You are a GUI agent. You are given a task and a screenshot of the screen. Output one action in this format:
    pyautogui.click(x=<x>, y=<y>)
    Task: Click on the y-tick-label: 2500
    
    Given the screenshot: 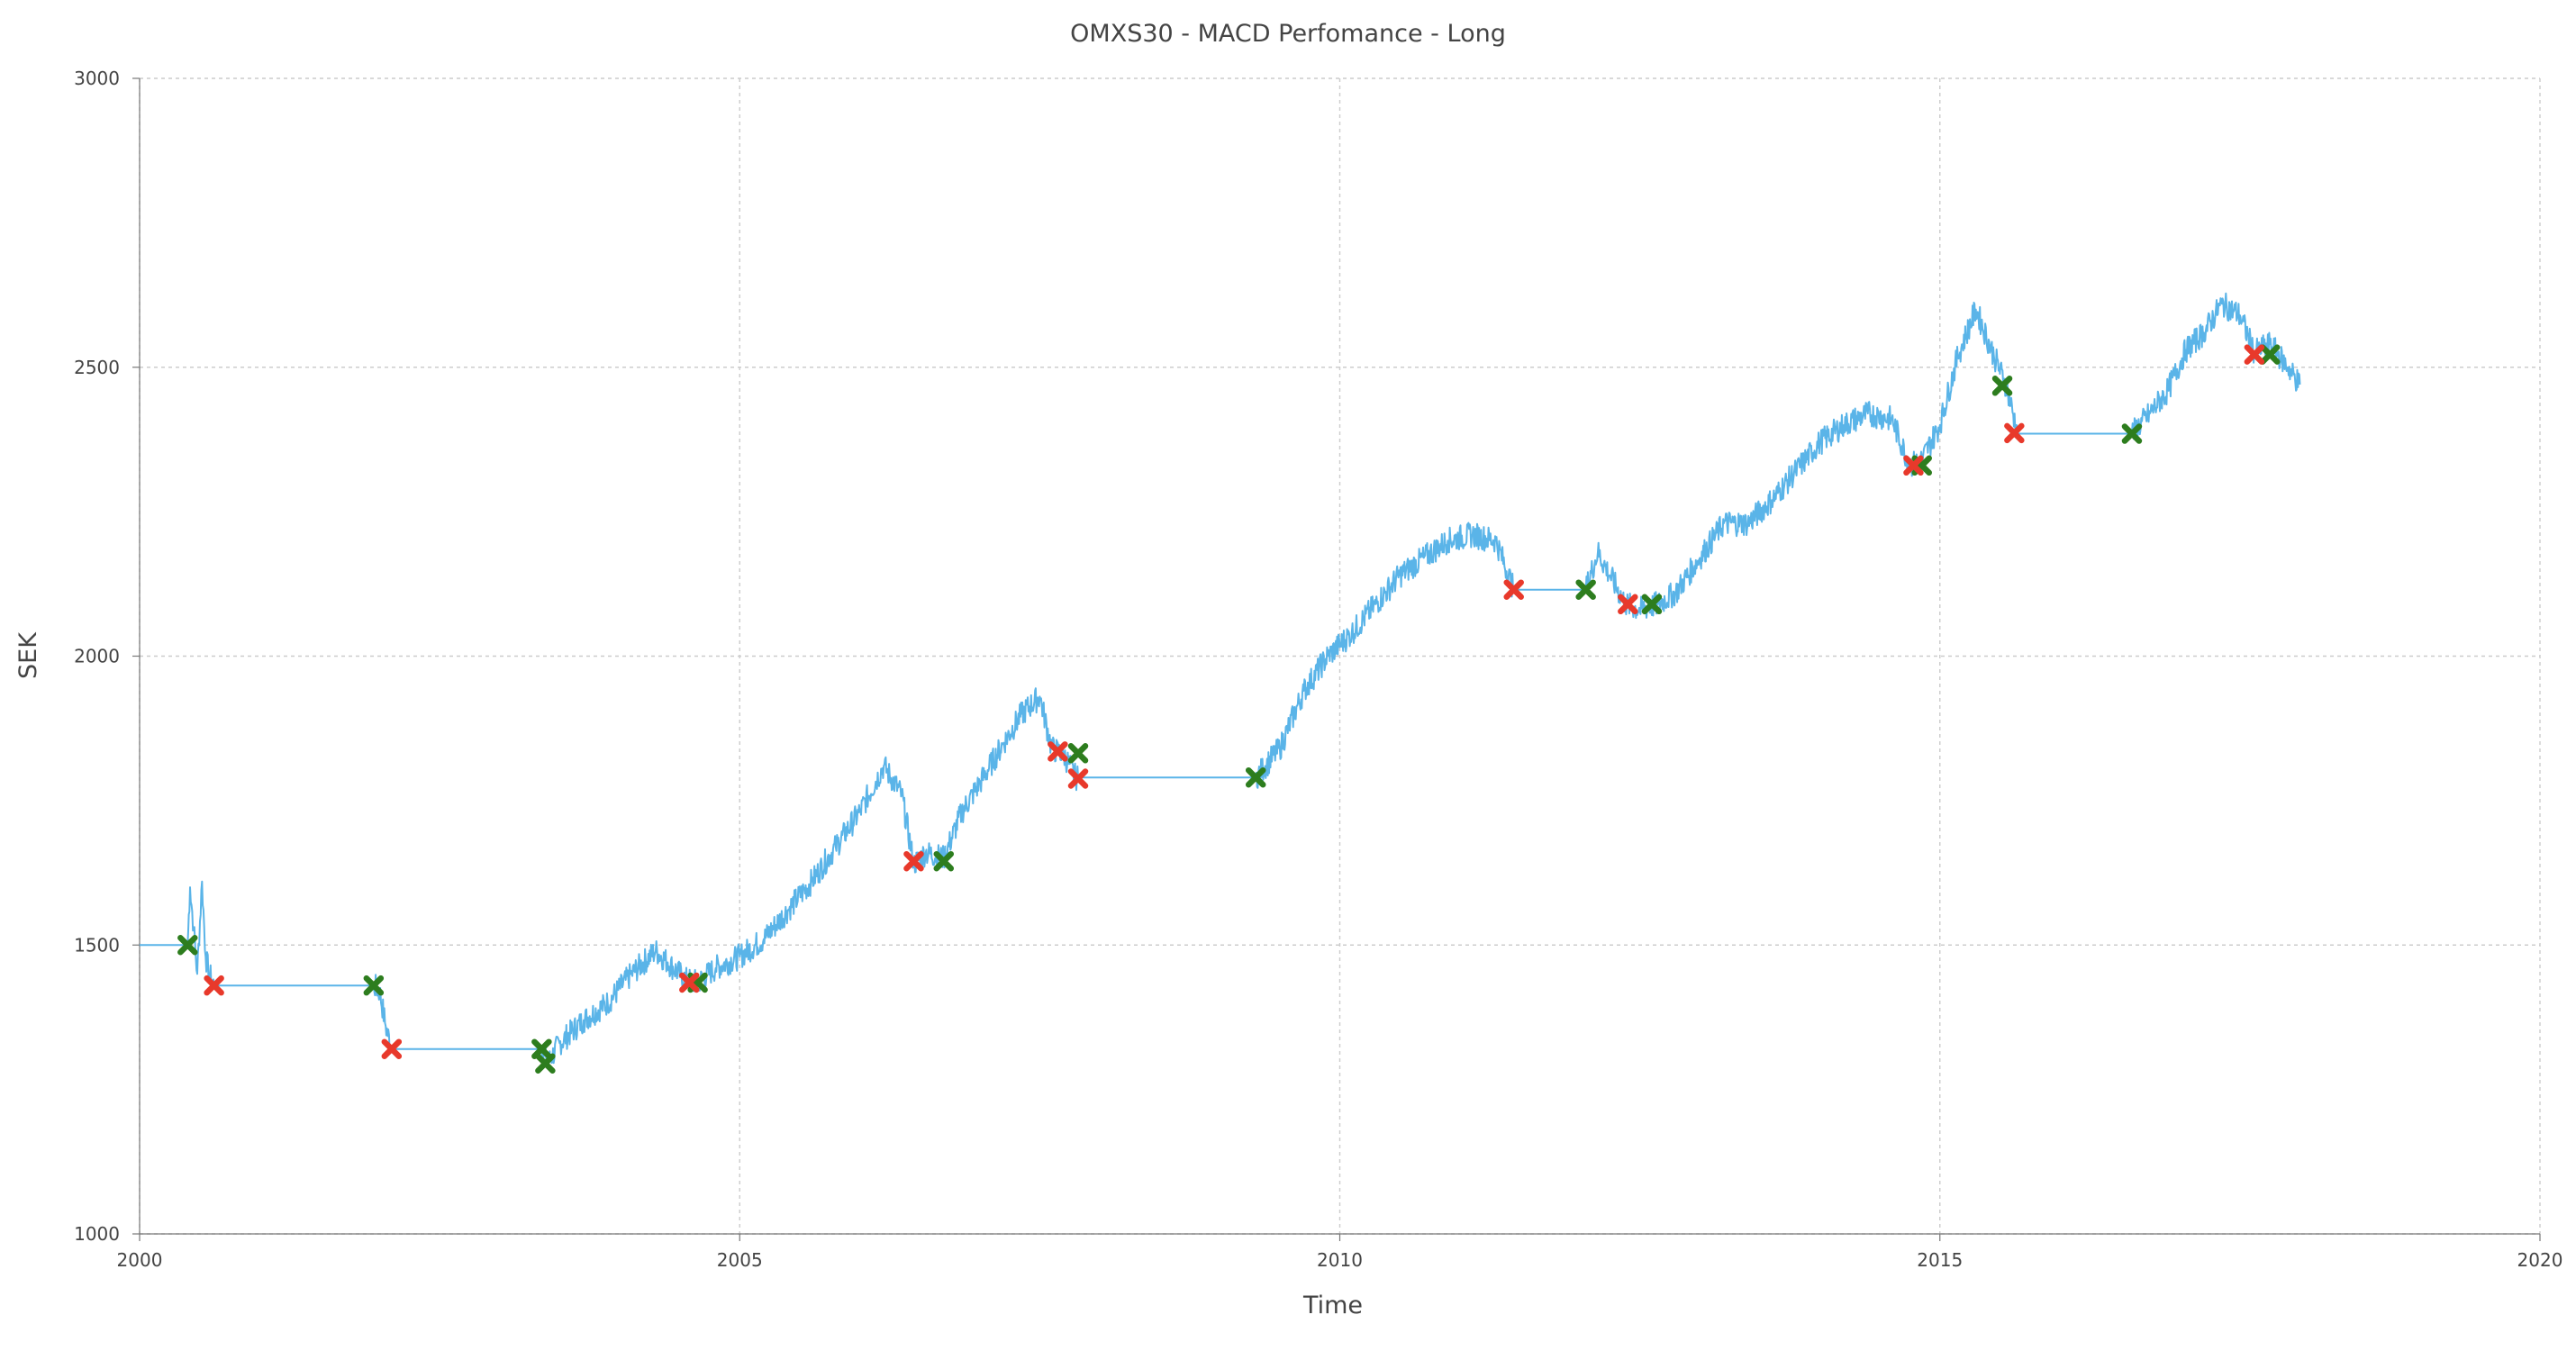 What is the action you would take?
    pyautogui.click(x=97, y=367)
    